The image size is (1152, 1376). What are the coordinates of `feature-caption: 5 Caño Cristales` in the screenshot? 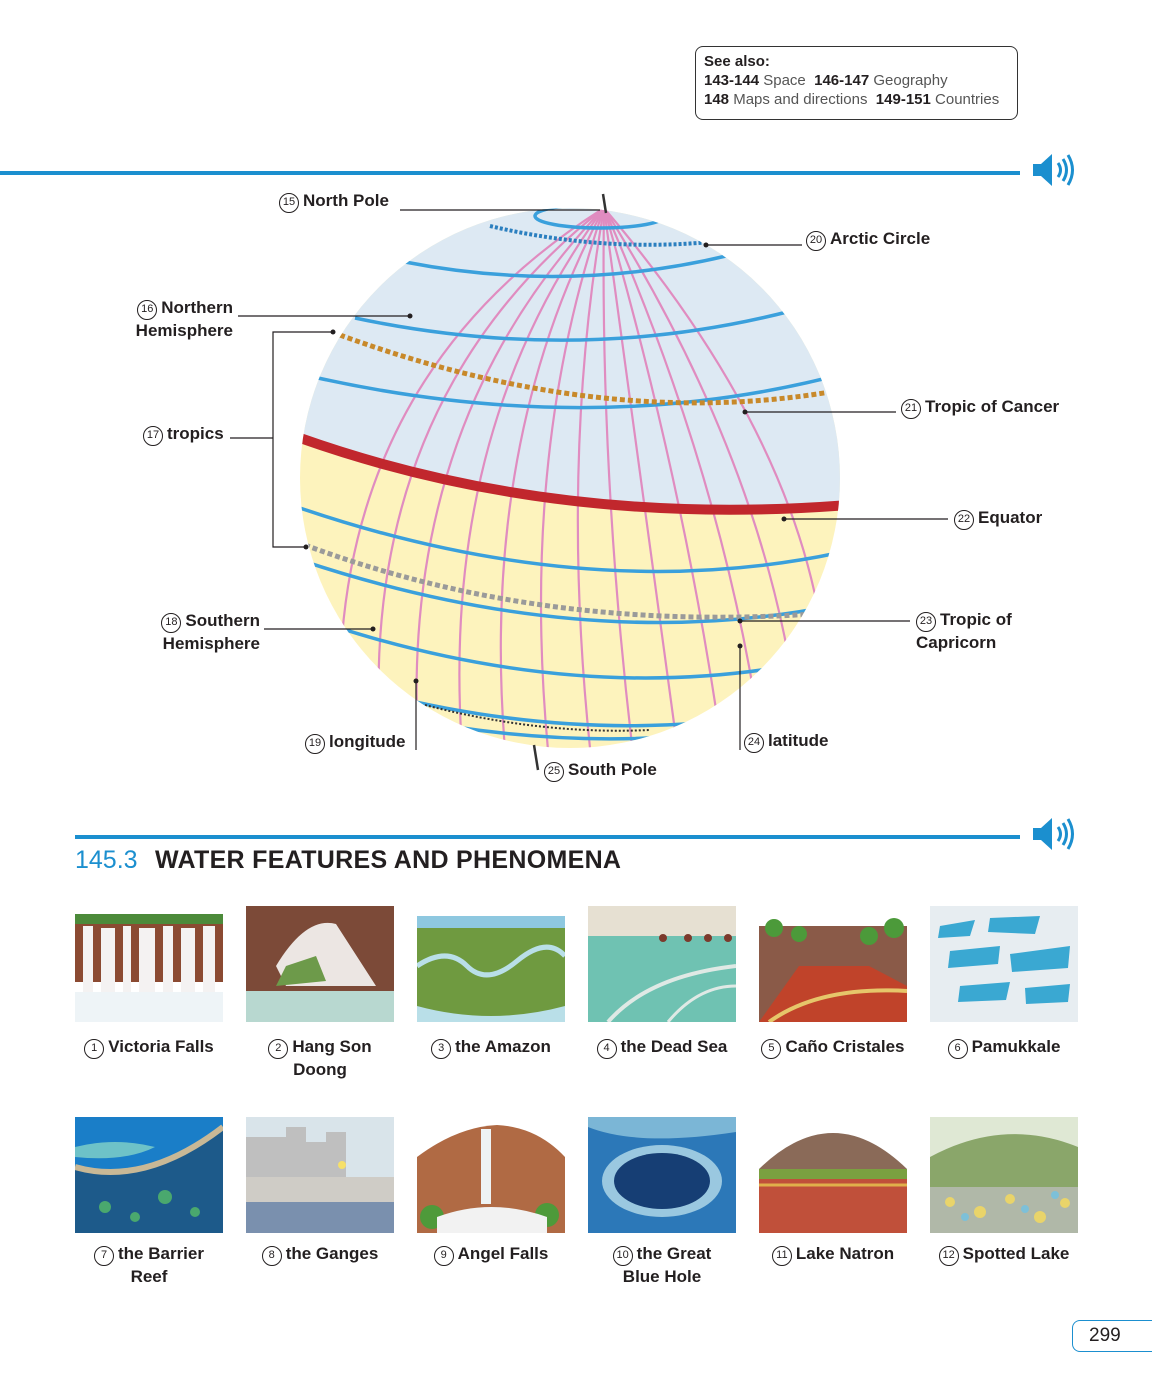 It's located at (833, 1047).